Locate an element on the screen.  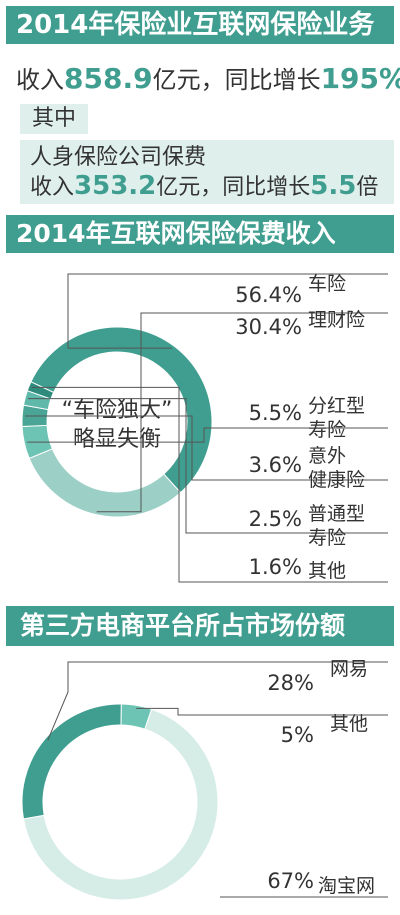
center-label-line2: 略显失衡 is located at coordinates (117, 439).